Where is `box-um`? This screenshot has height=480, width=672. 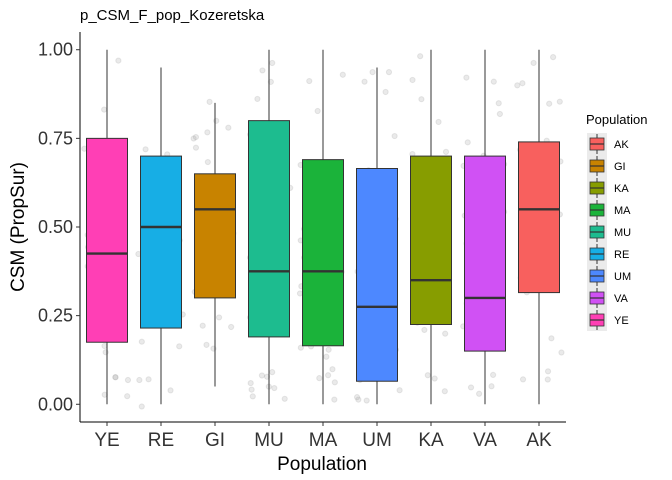
box-um is located at coordinates (377, 236).